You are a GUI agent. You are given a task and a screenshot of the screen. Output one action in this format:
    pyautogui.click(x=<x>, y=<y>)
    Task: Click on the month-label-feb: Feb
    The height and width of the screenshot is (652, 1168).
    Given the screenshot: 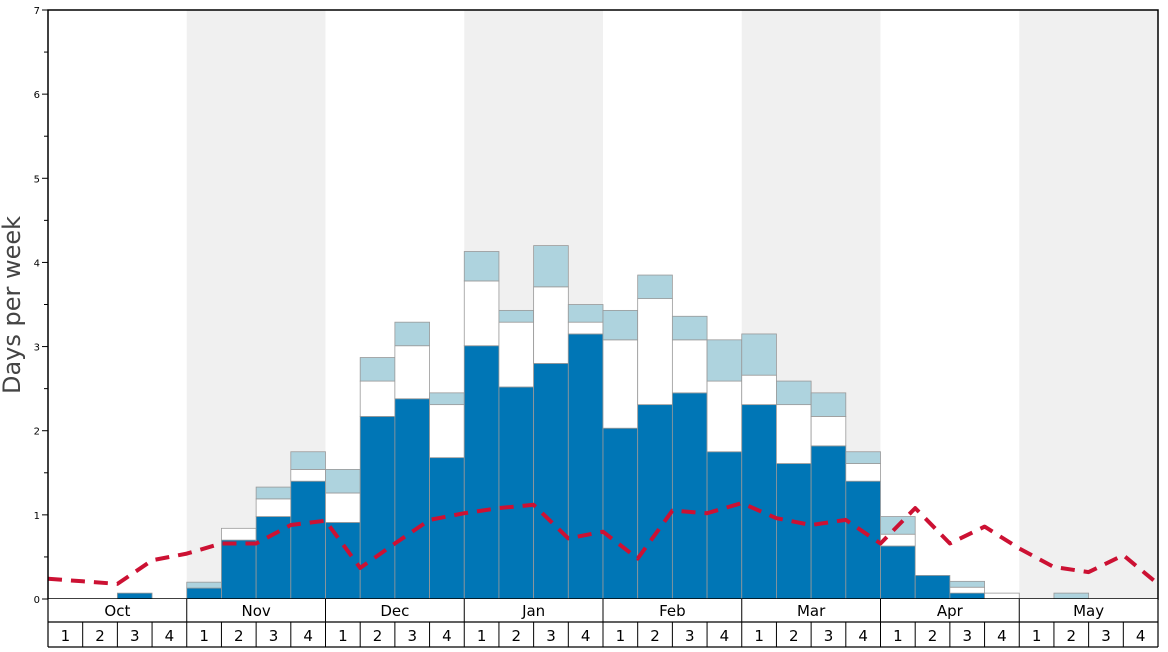 What is the action you would take?
    pyautogui.click(x=672, y=611)
    